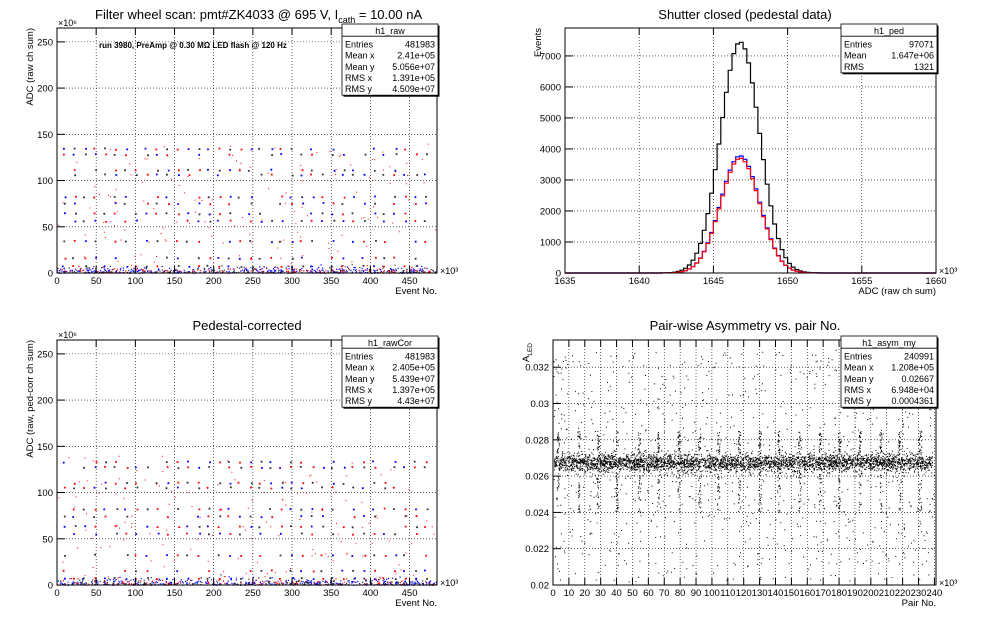  Describe the element at coordinates (889, 343) in the screenshot. I see `stats-box-name: h1_asym_my` at that location.